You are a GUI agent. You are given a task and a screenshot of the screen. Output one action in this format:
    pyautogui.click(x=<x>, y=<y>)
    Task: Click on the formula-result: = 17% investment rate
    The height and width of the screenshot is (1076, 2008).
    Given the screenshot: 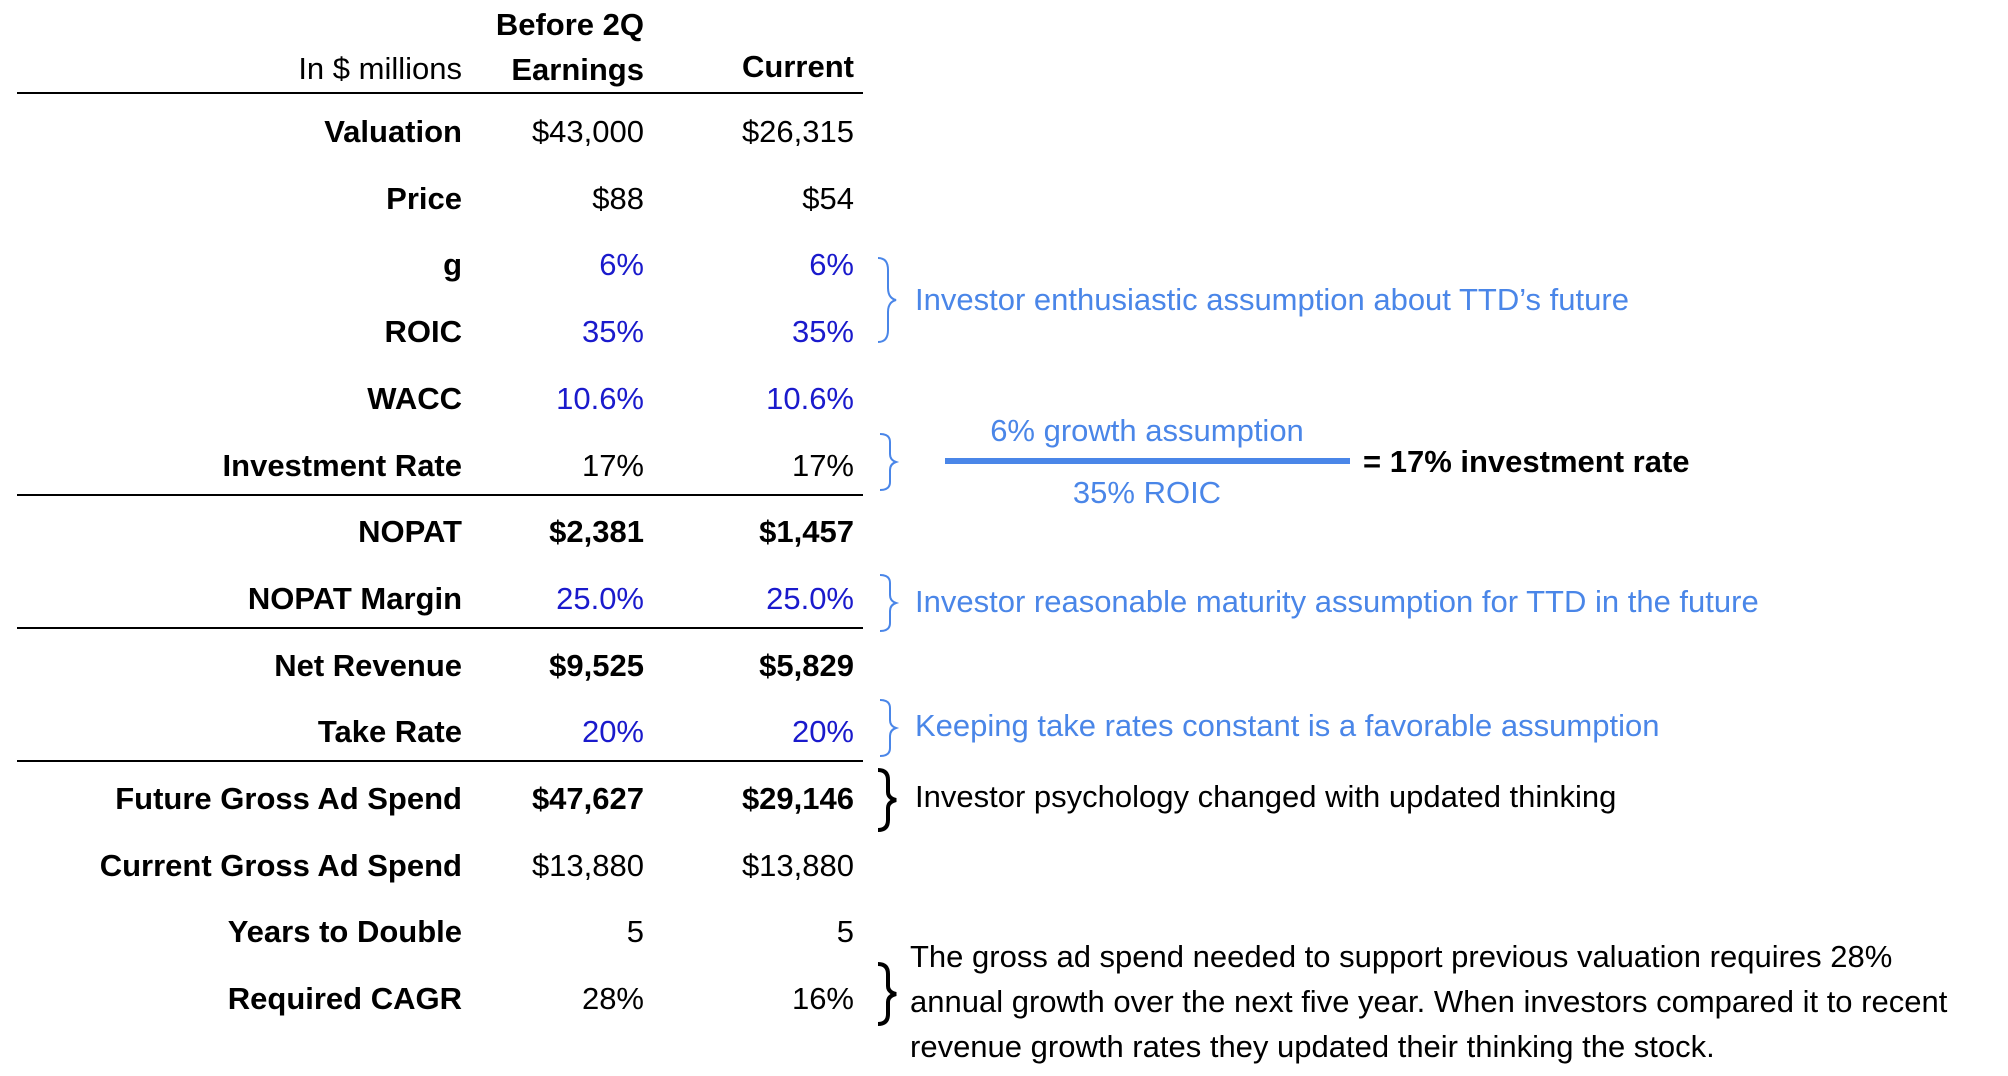 What is the action you would take?
    pyautogui.click(x=1526, y=461)
    